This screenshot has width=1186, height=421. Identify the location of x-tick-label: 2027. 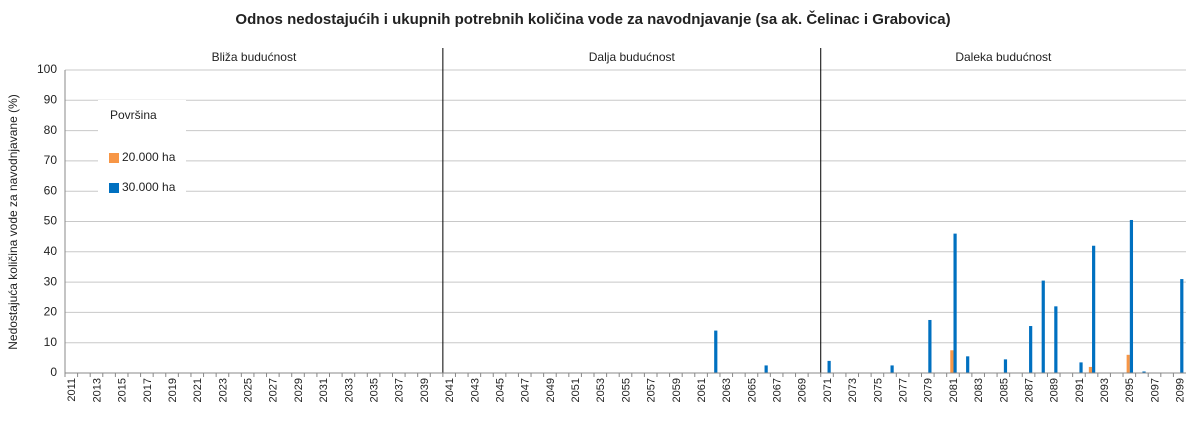
(274, 390).